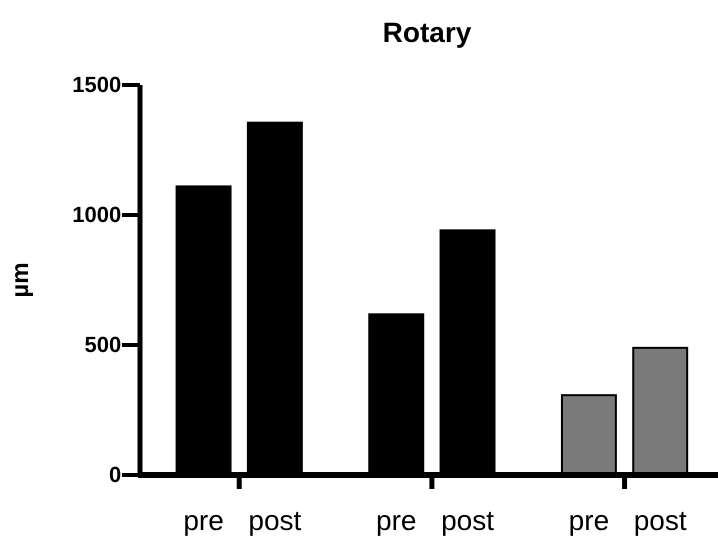 This screenshot has width=718, height=542. I want to click on chart-title: Rotary, so click(427, 32).